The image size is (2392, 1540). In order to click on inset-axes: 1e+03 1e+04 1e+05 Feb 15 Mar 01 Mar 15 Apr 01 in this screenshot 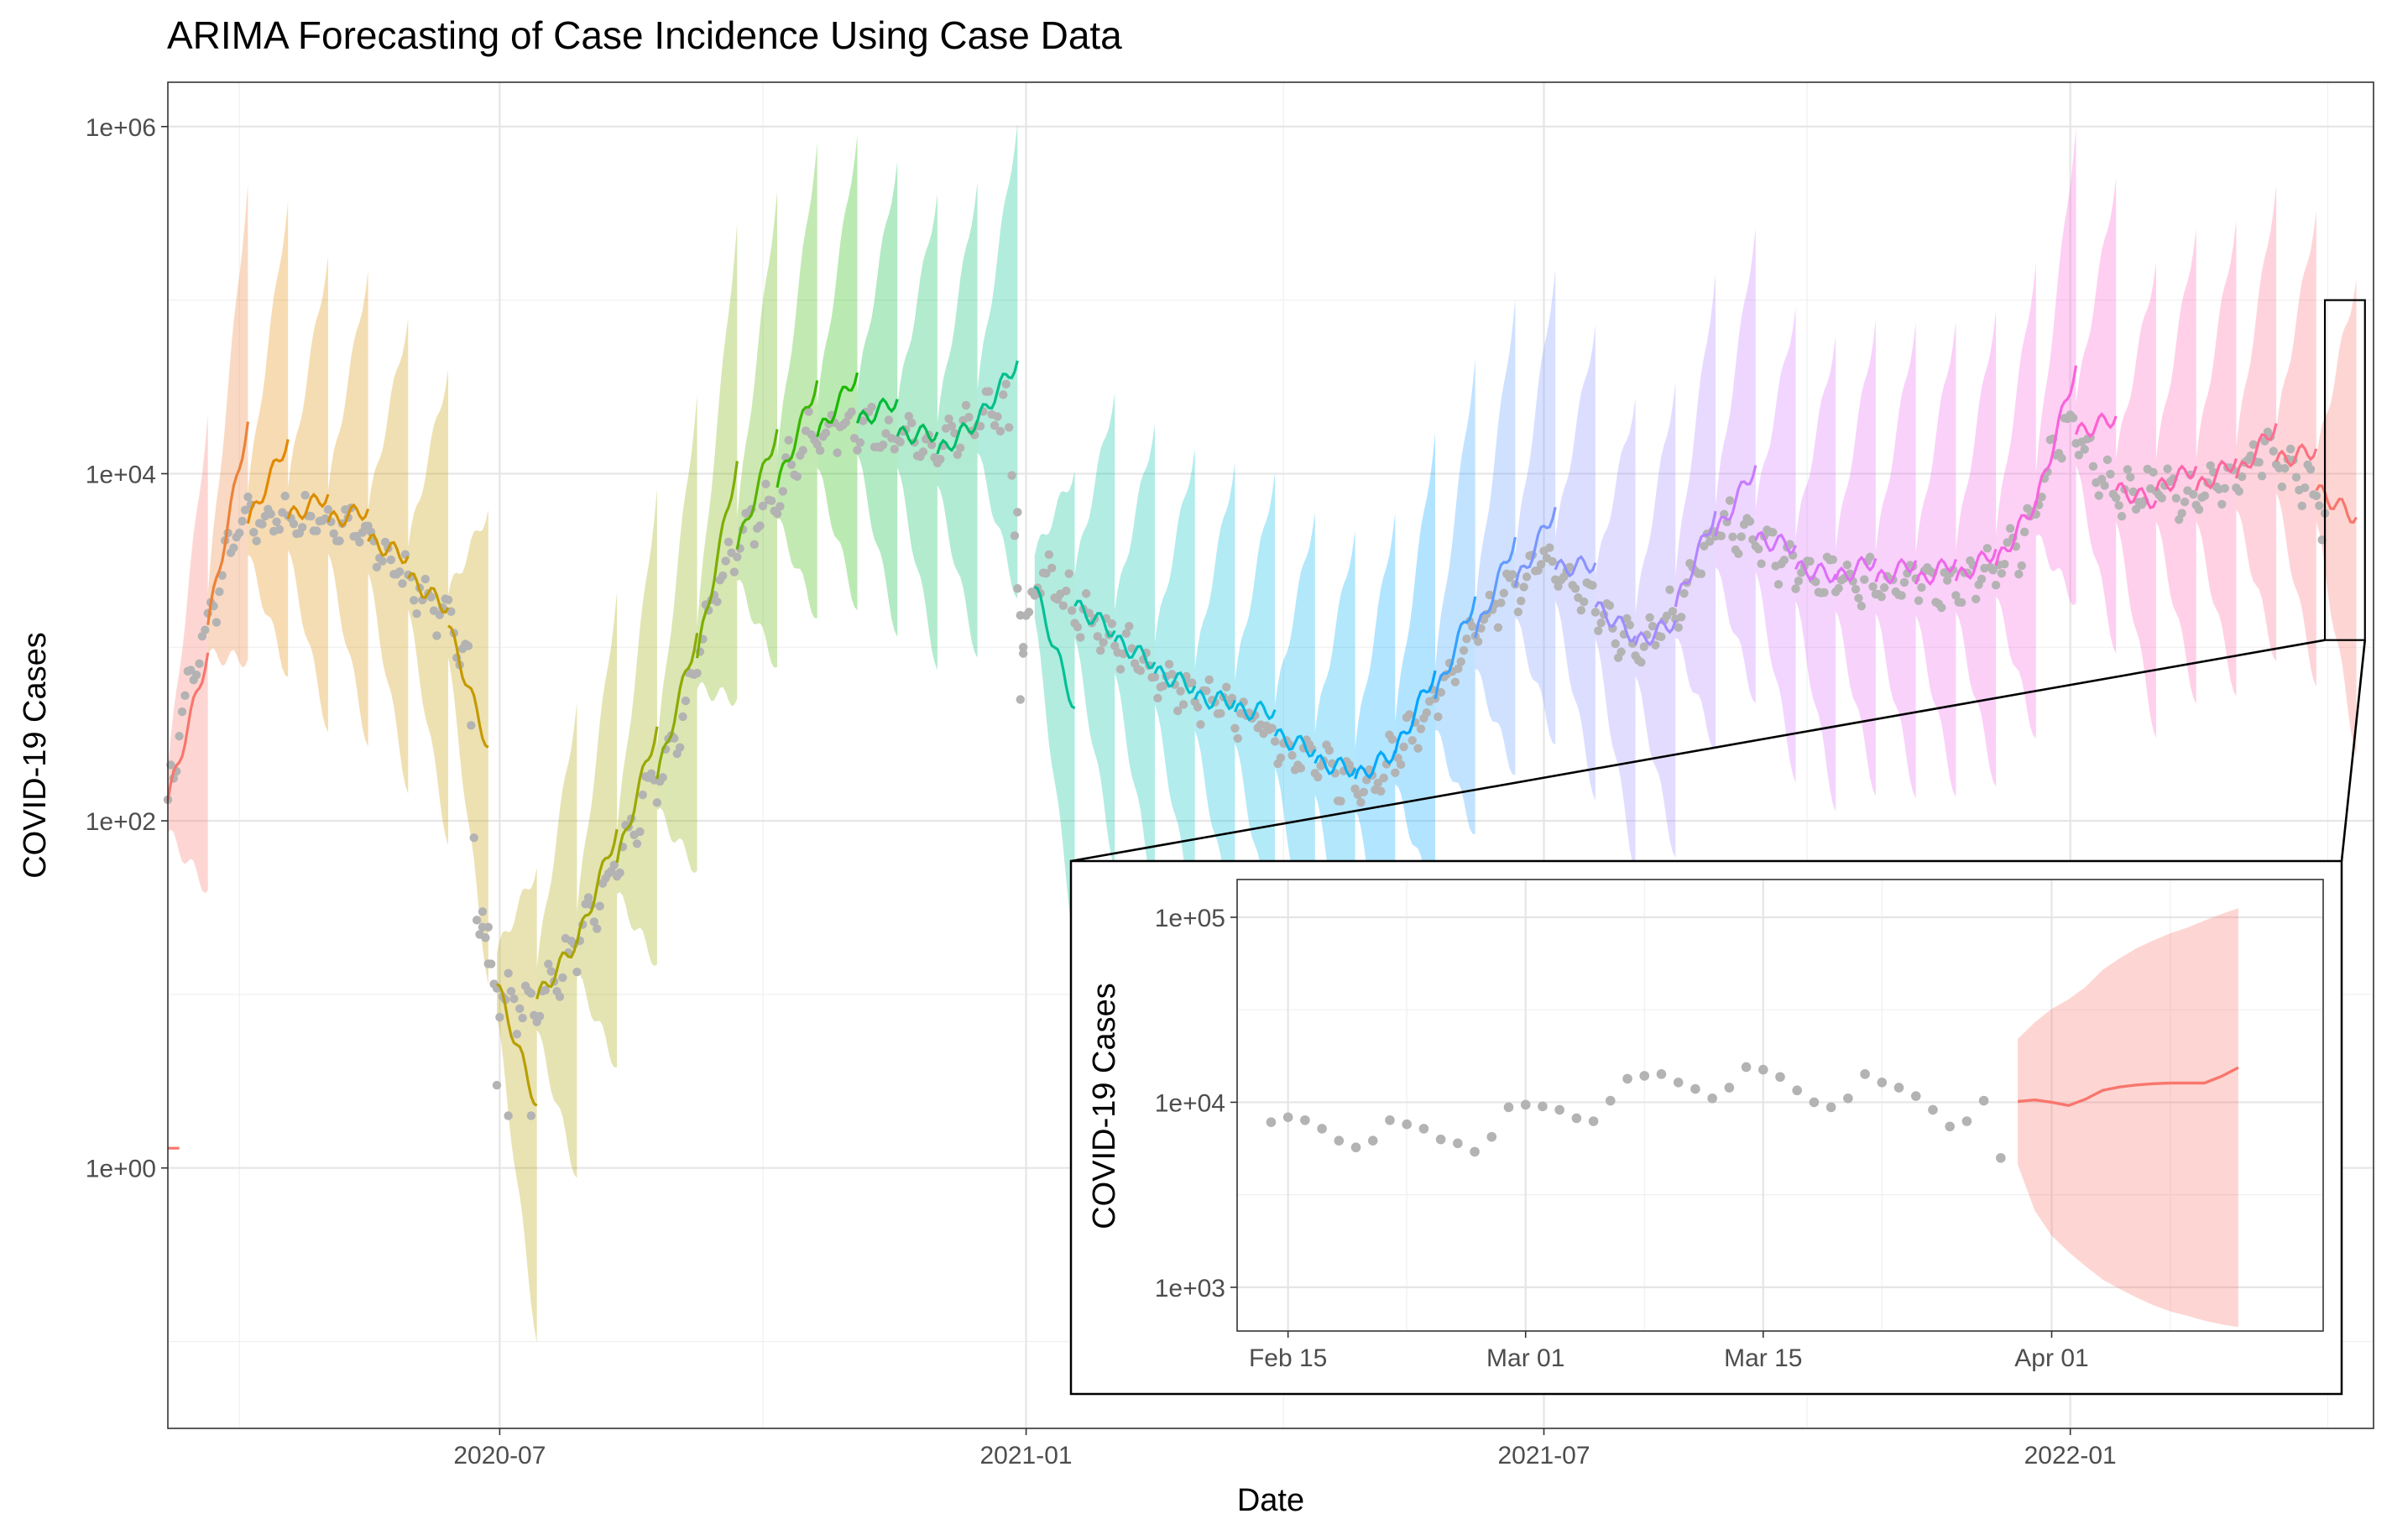, I will do `click(1622, 1138)`.